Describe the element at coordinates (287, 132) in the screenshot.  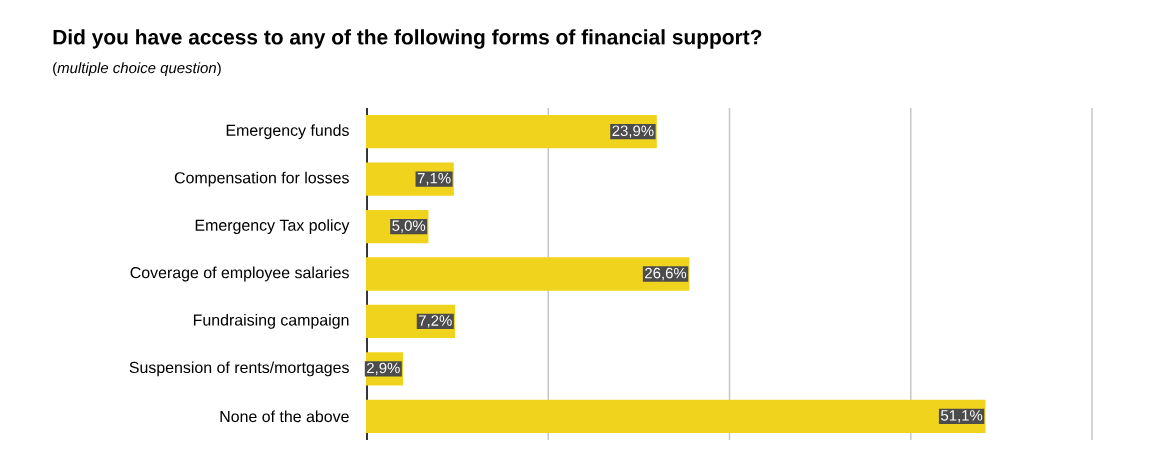
I see `y-tick-label: Emergency funds` at that location.